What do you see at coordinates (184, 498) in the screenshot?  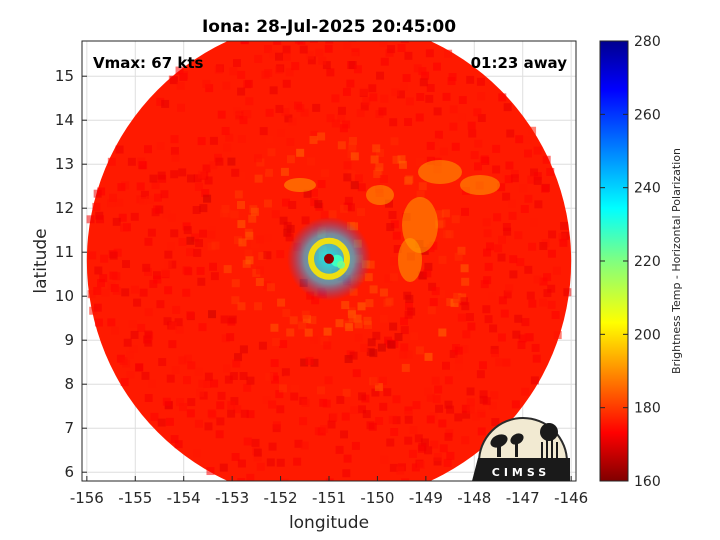 I see `x-tick-label: -154` at bounding box center [184, 498].